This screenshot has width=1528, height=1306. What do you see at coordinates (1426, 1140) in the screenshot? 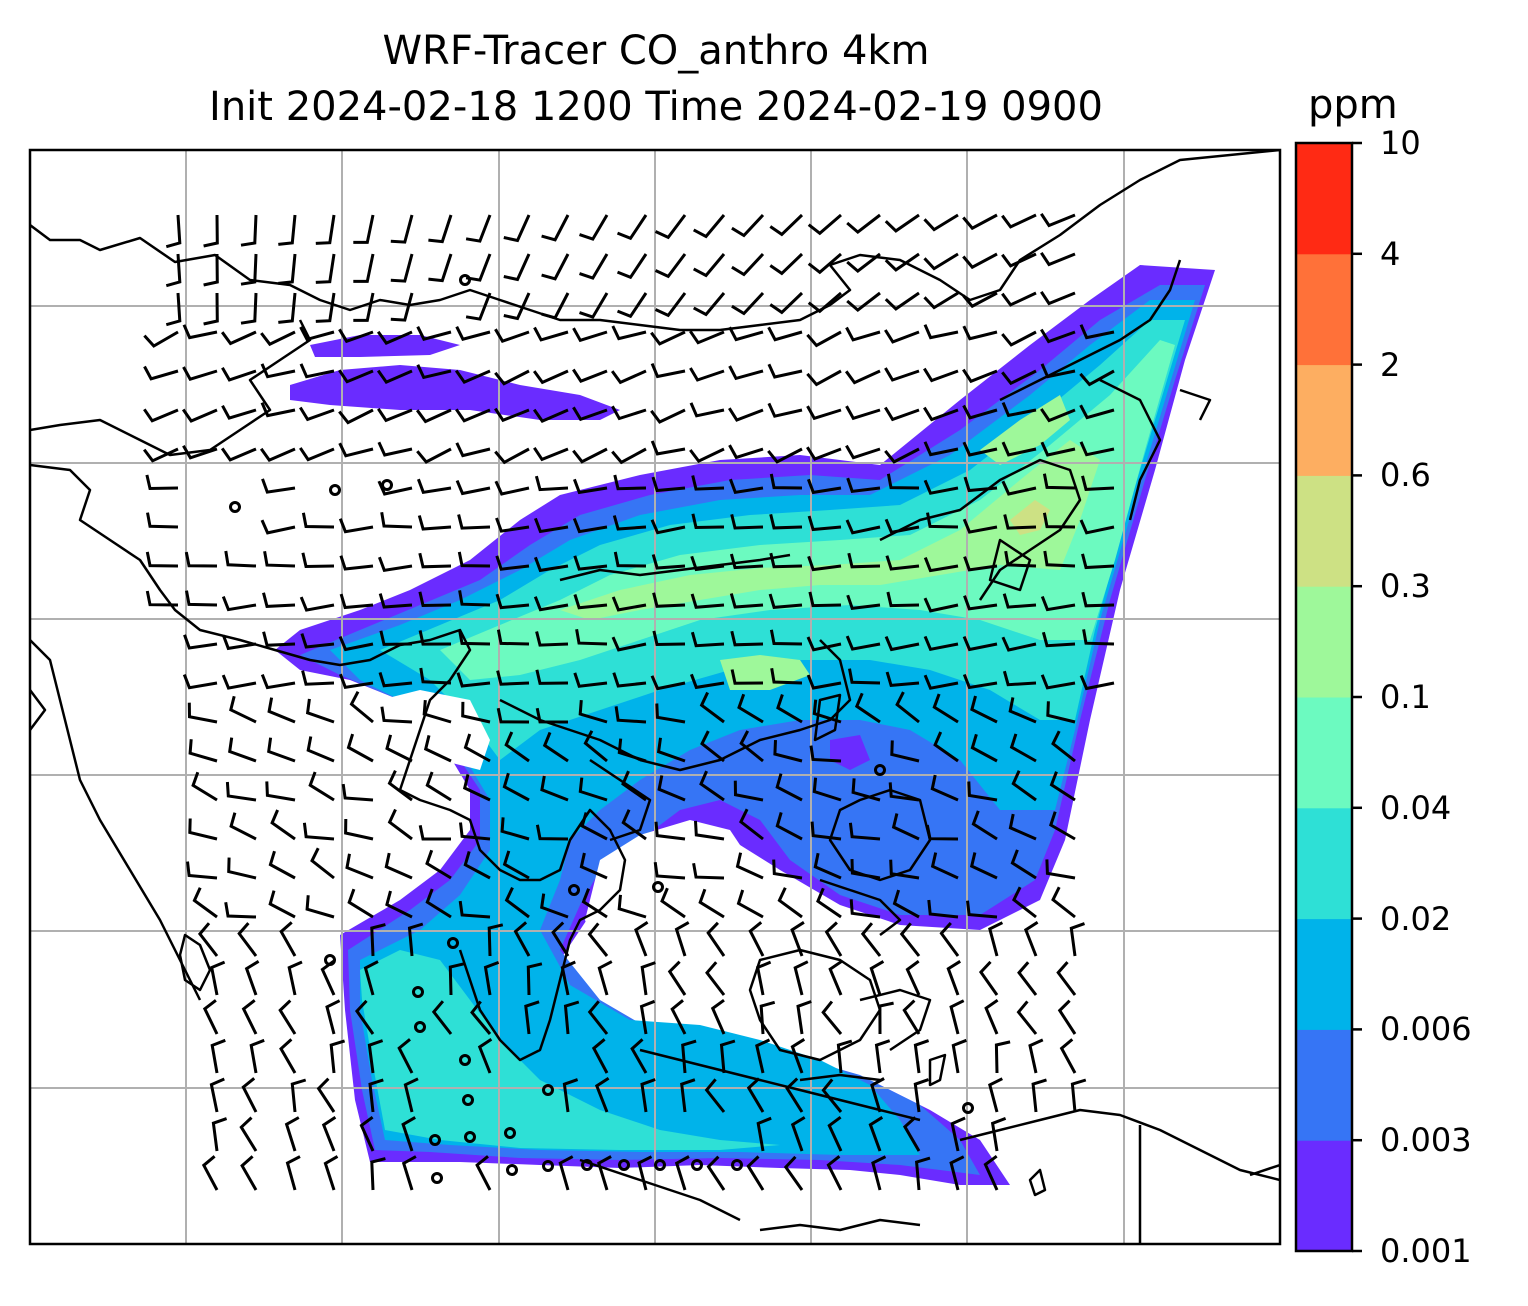
I see `colorbar-tick-label: 0.003` at bounding box center [1426, 1140].